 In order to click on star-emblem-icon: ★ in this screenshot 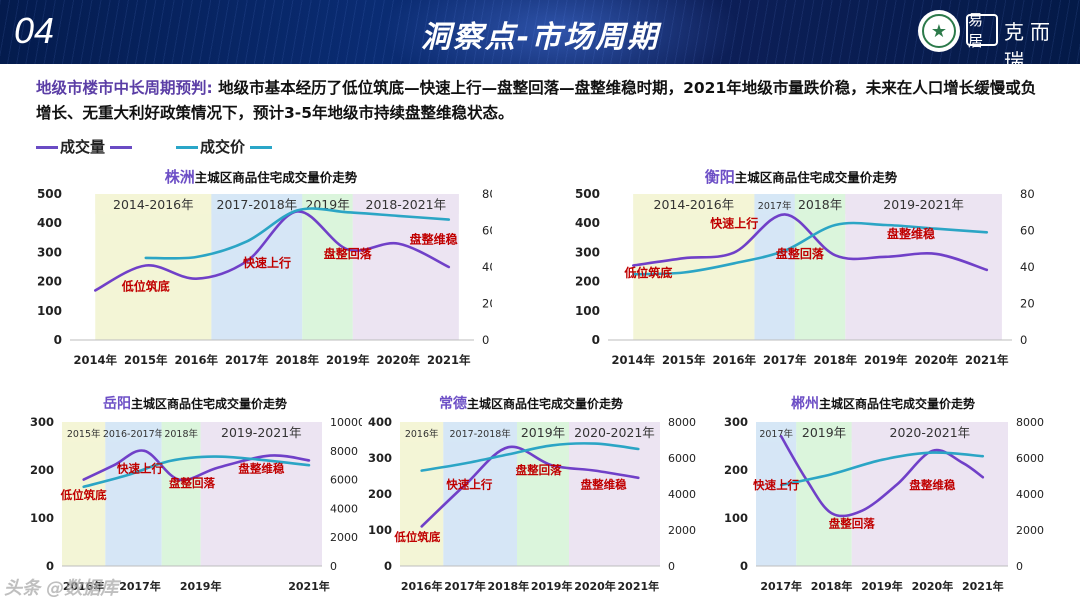, I will do `click(939, 31)`.